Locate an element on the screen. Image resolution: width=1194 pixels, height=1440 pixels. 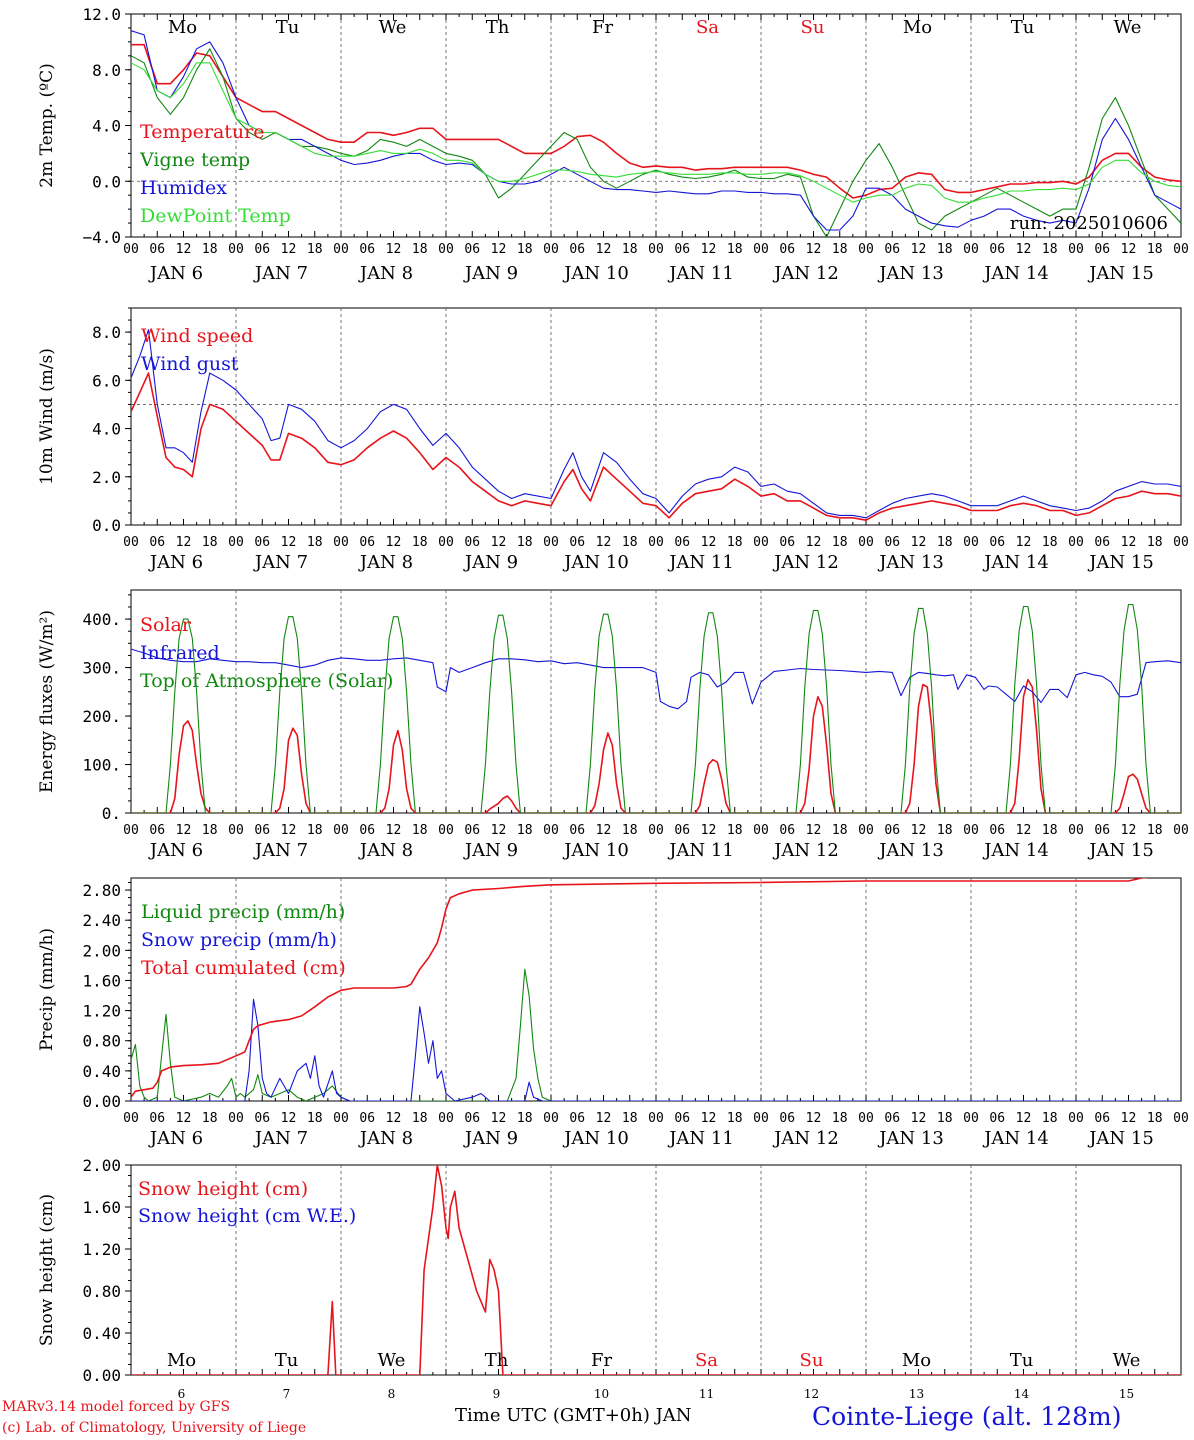
legend-entry: Temperature is located at coordinates (202, 132).